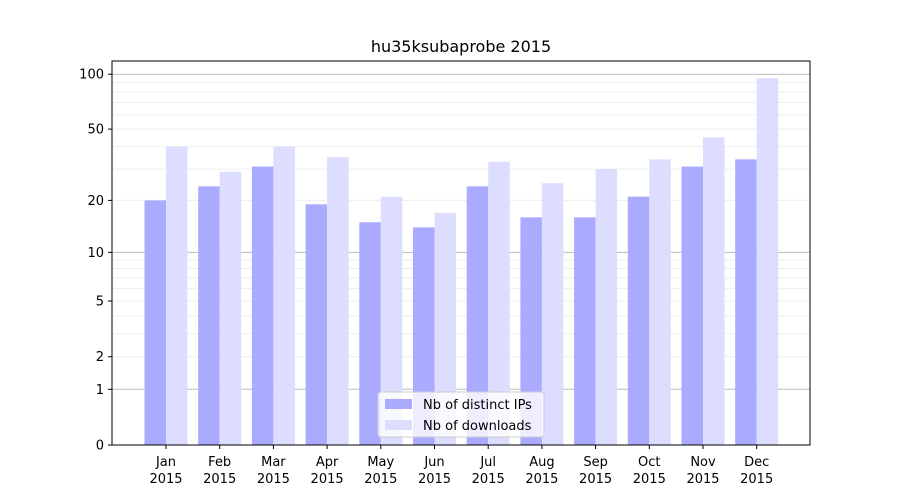 The image size is (900, 504). I want to click on x-tick-label: Jan 2015, so click(165, 471).